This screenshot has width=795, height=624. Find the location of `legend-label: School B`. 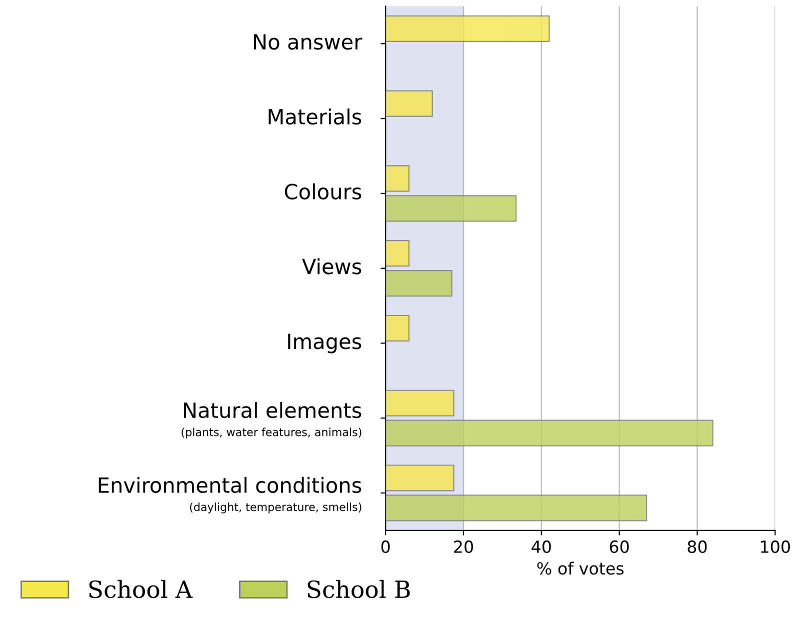

legend-label: School B is located at coordinates (359, 589).